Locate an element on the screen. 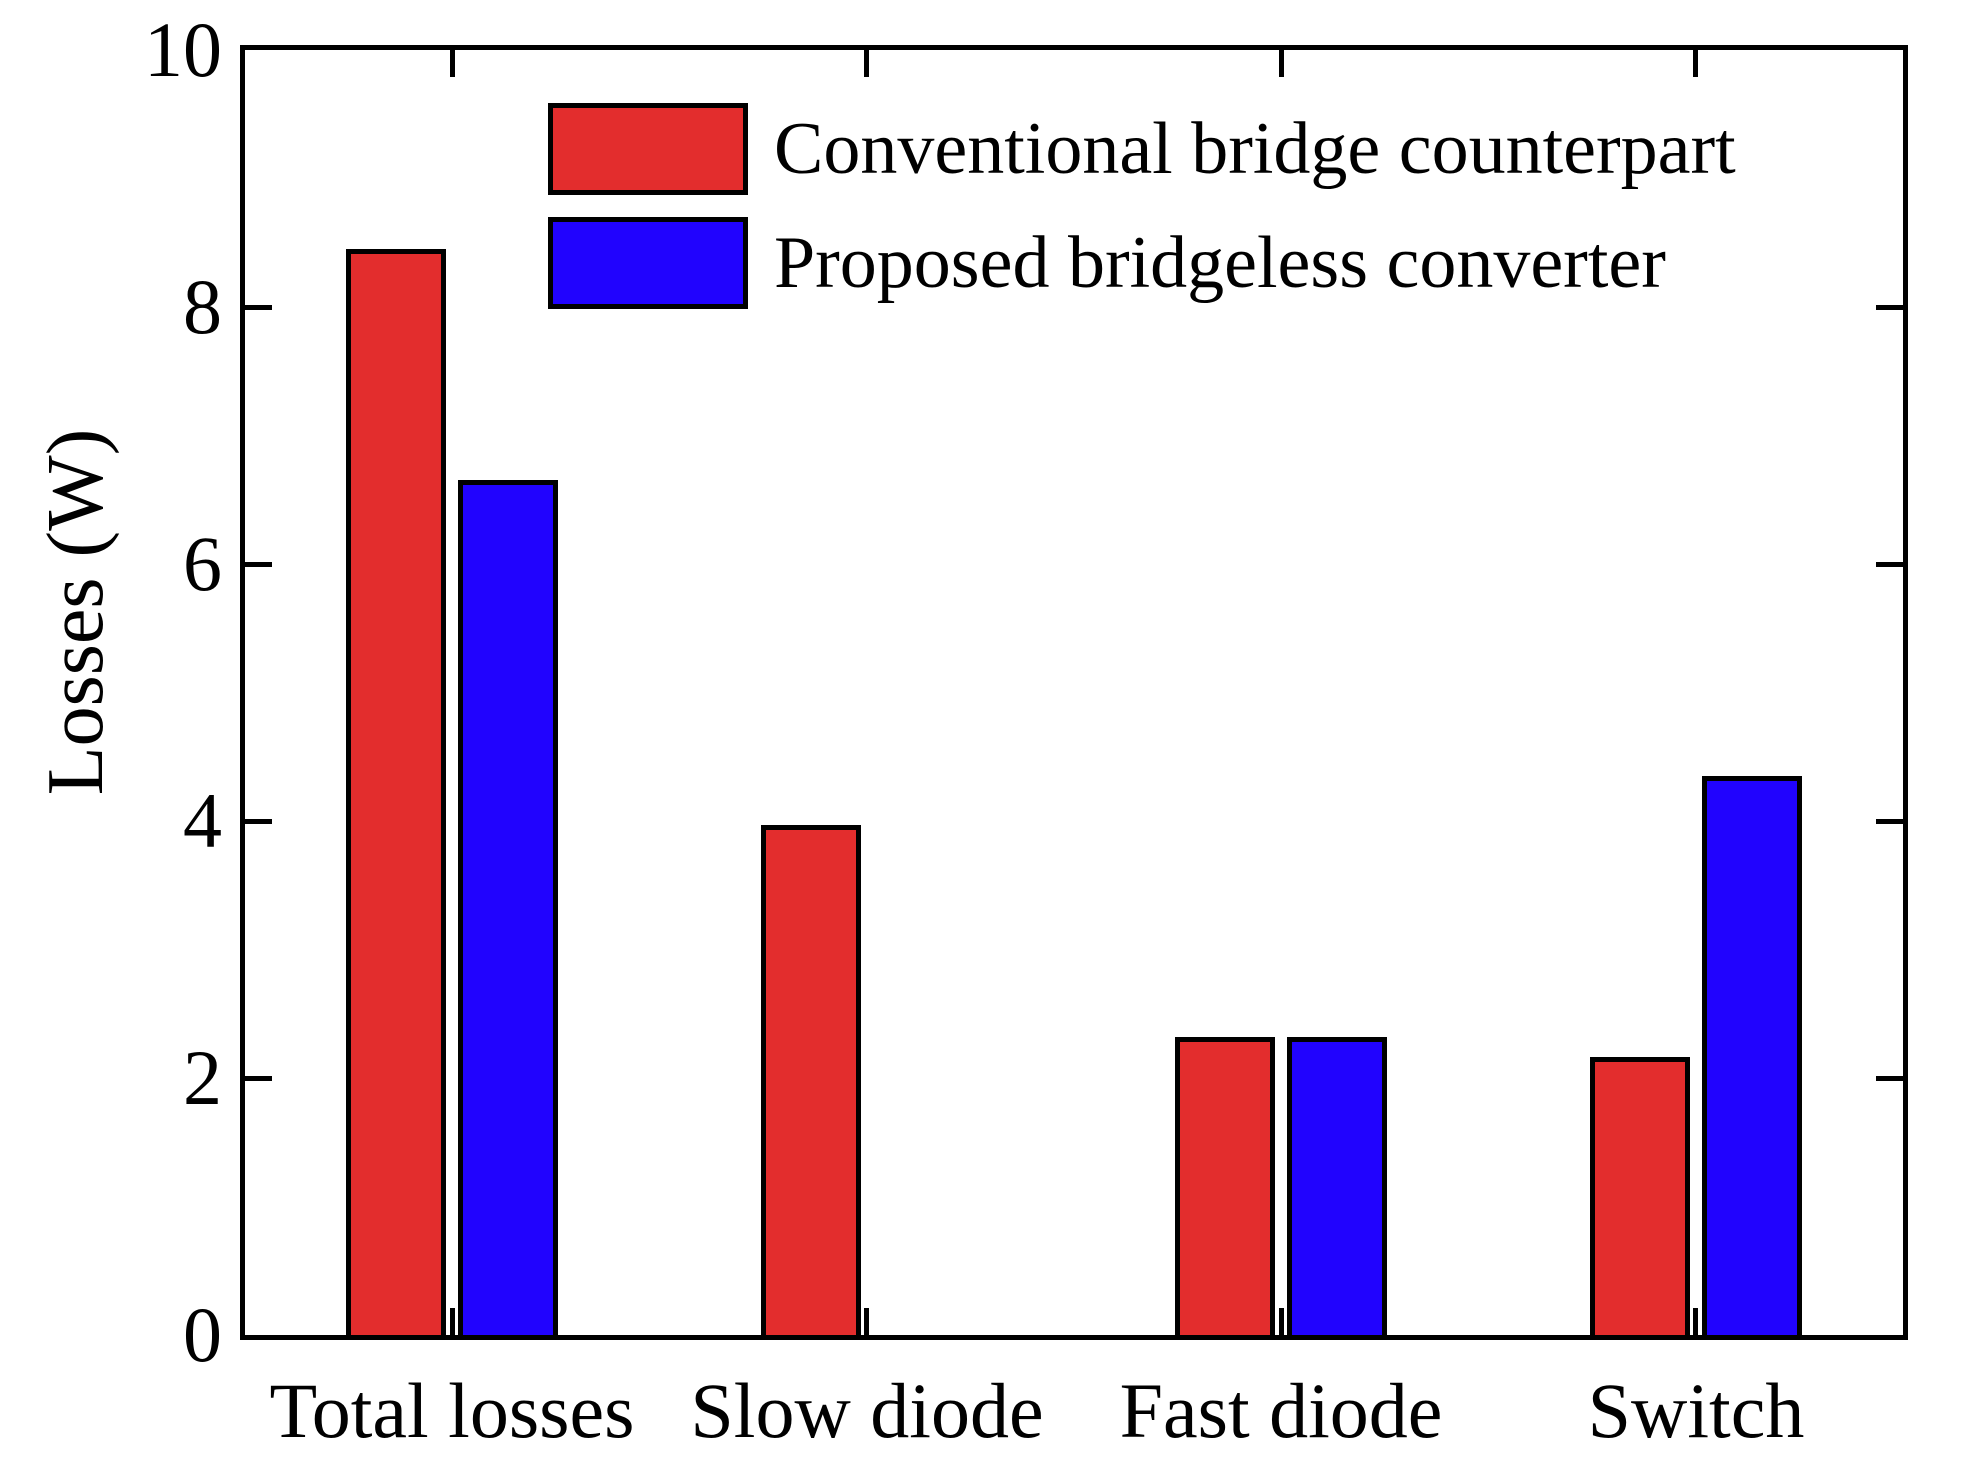  legend-row-1: Proposed bridgeless converter is located at coordinates (1142, 263).